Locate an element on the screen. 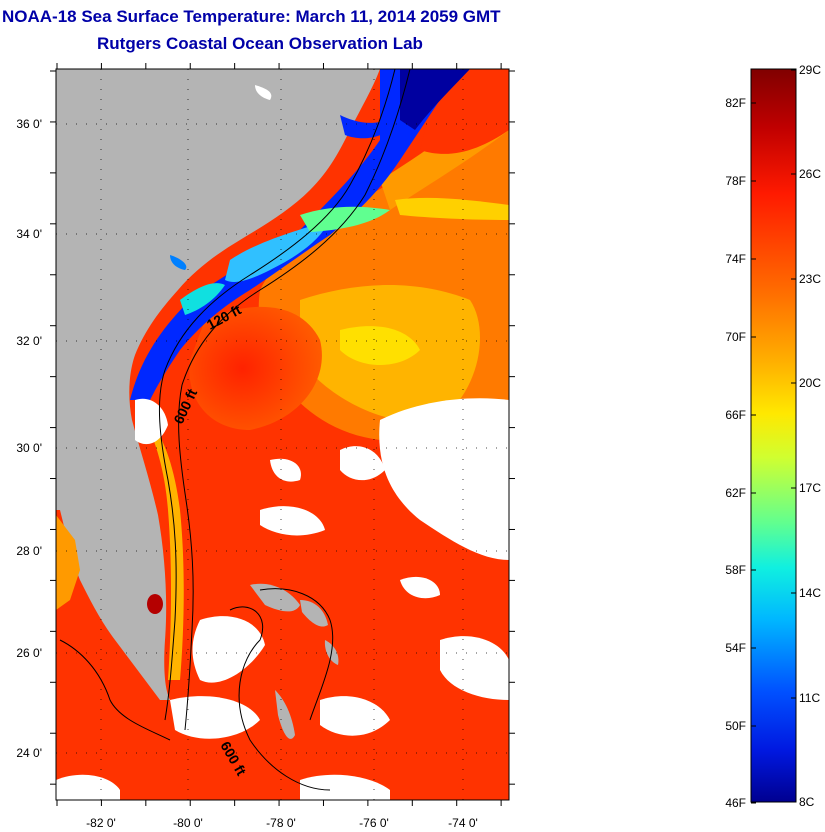  celsius-label: 23C is located at coordinates (810, 279).